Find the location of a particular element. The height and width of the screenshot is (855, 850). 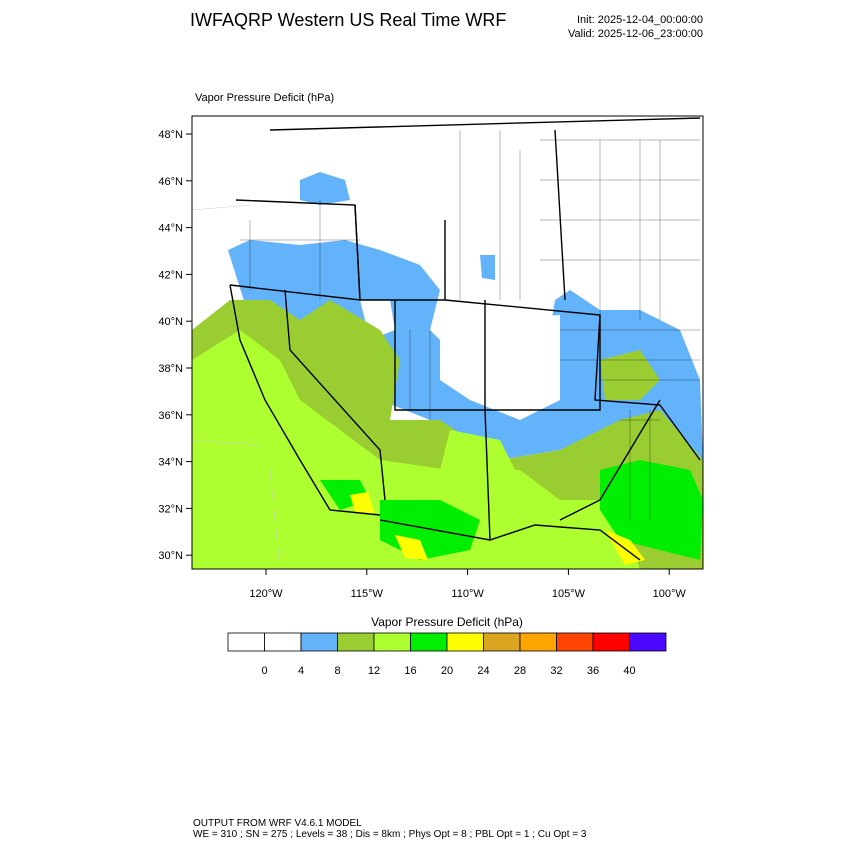

colorbar-tick-label: 12 is located at coordinates (374, 671).